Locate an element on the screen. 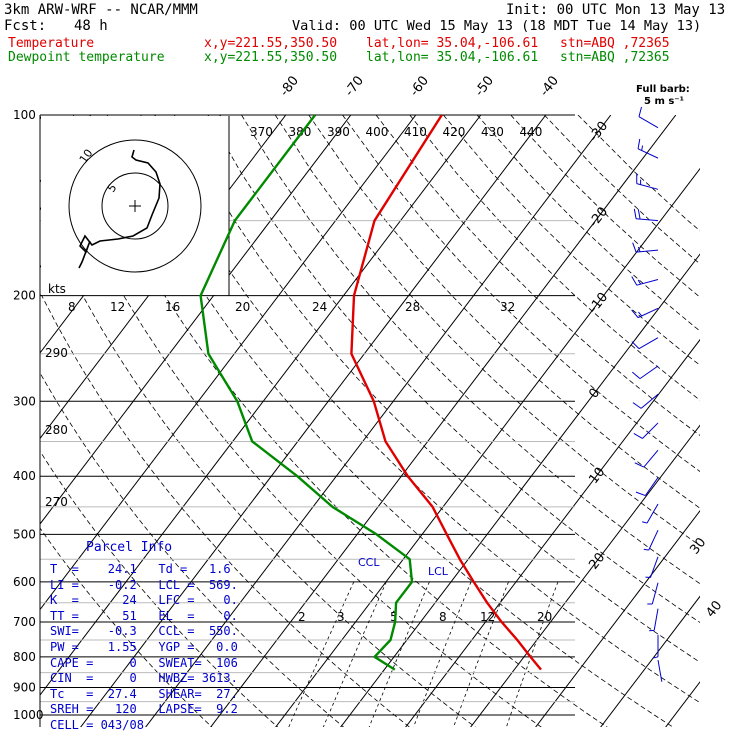  thetae-label: 8 is located at coordinates (72, 307).